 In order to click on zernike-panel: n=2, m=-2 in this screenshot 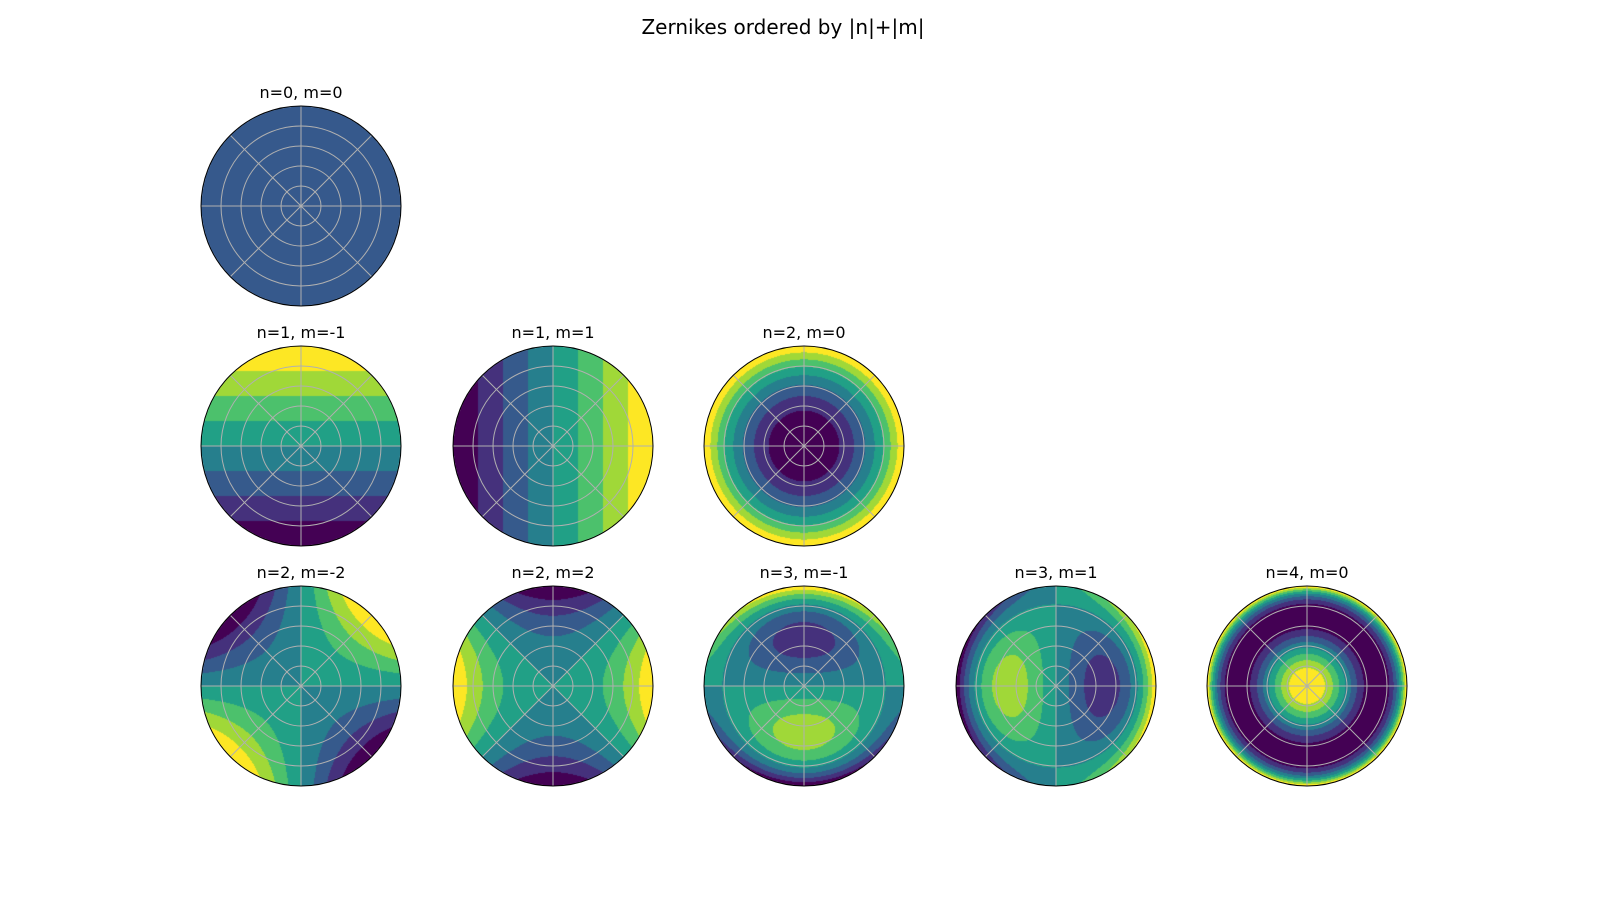, I will do `click(301, 675)`.